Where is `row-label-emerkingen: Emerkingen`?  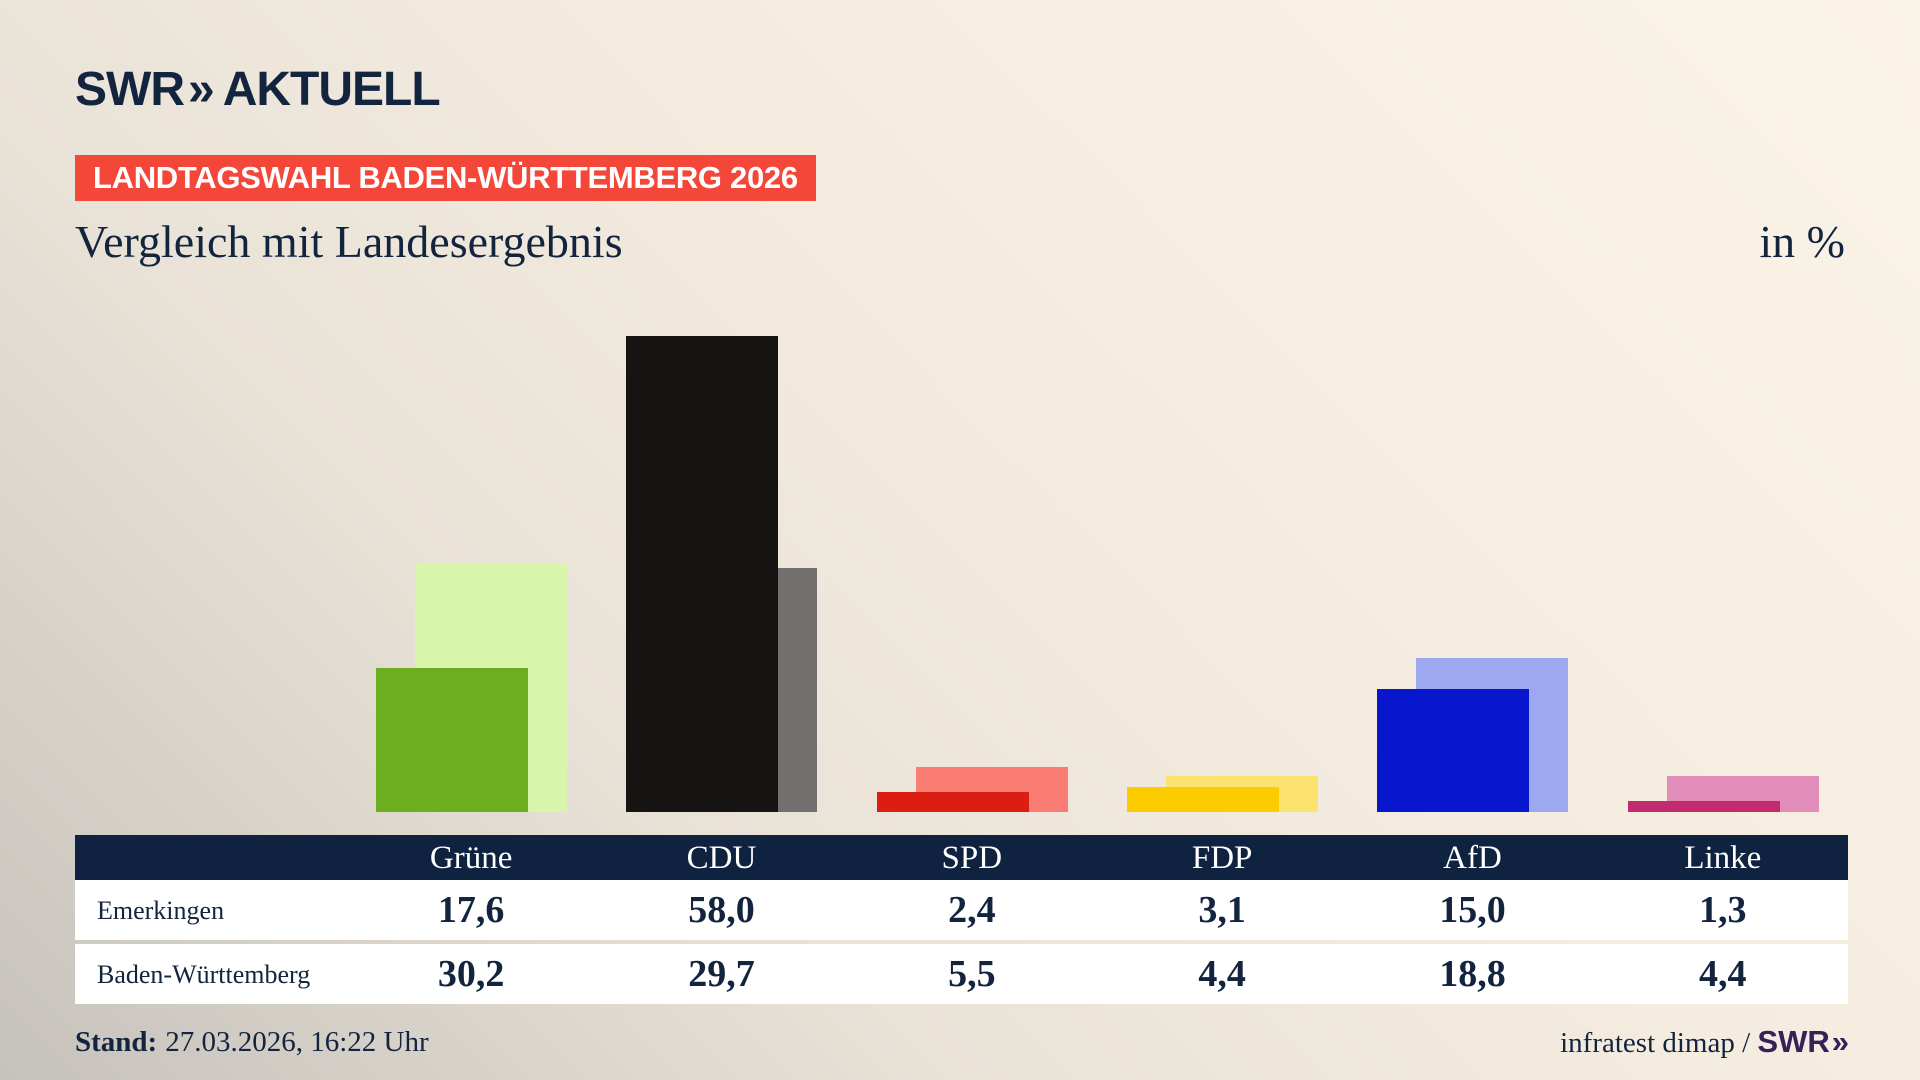 row-label-emerkingen: Emerkingen is located at coordinates (161, 910).